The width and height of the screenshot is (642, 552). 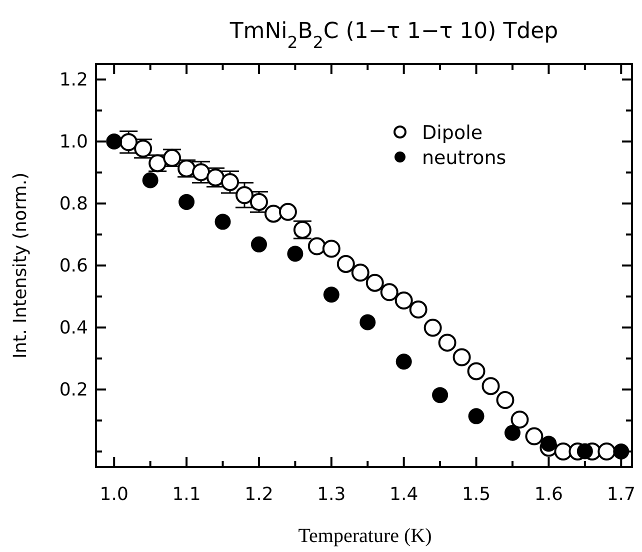 What do you see at coordinates (452, 133) in the screenshot?
I see `legend-label: Dipole` at bounding box center [452, 133].